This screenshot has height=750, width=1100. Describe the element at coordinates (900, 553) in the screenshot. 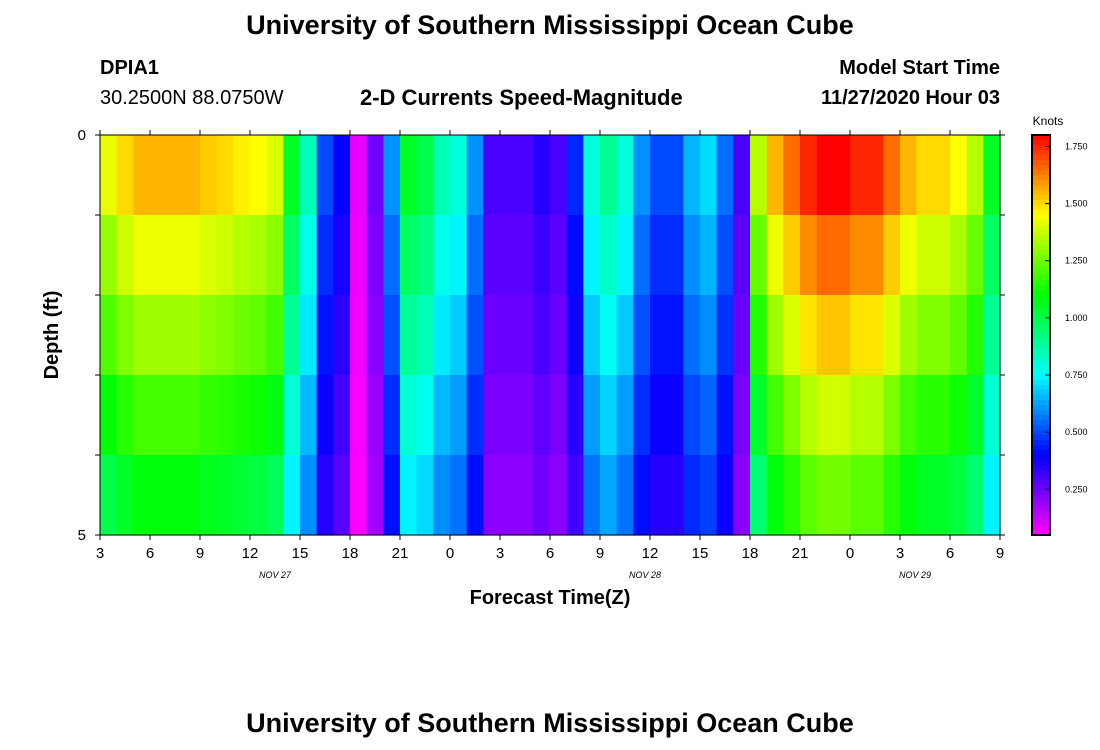

I see `x-tick-label: 3` at that location.